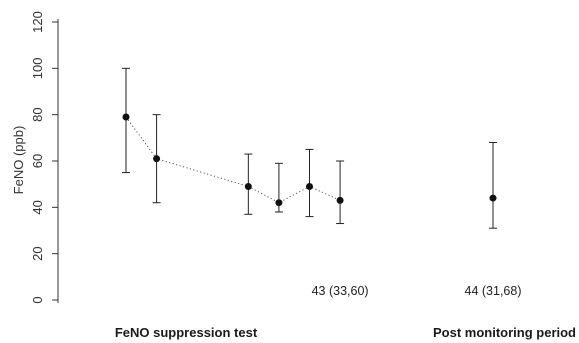 Image resolution: width=579 pixels, height=343 pixels. I want to click on y-tick-label: 100, so click(37, 68).